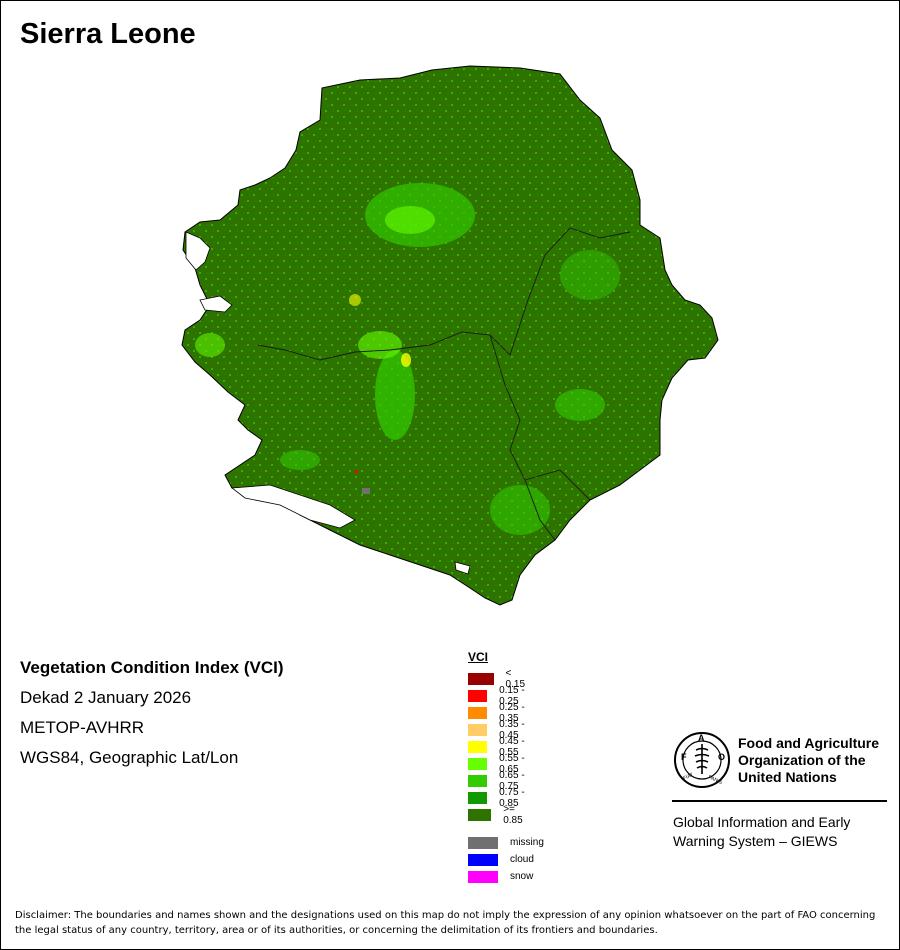  What do you see at coordinates (762, 822) in the screenshot?
I see `giews-line1: Global Information and Early` at bounding box center [762, 822].